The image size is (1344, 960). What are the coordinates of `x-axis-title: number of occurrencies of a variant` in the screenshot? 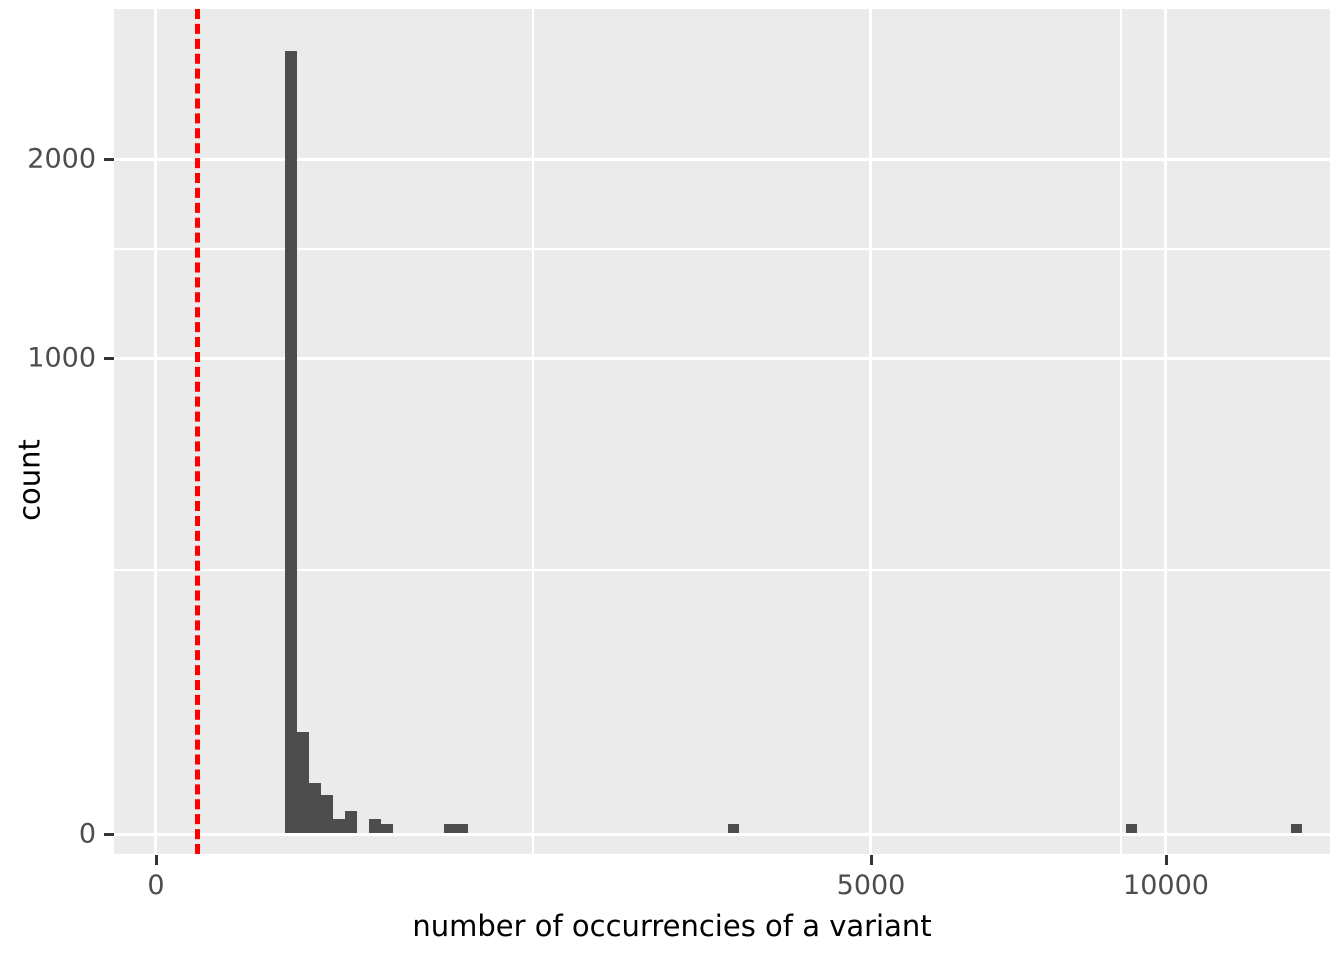 It's located at (672, 926).